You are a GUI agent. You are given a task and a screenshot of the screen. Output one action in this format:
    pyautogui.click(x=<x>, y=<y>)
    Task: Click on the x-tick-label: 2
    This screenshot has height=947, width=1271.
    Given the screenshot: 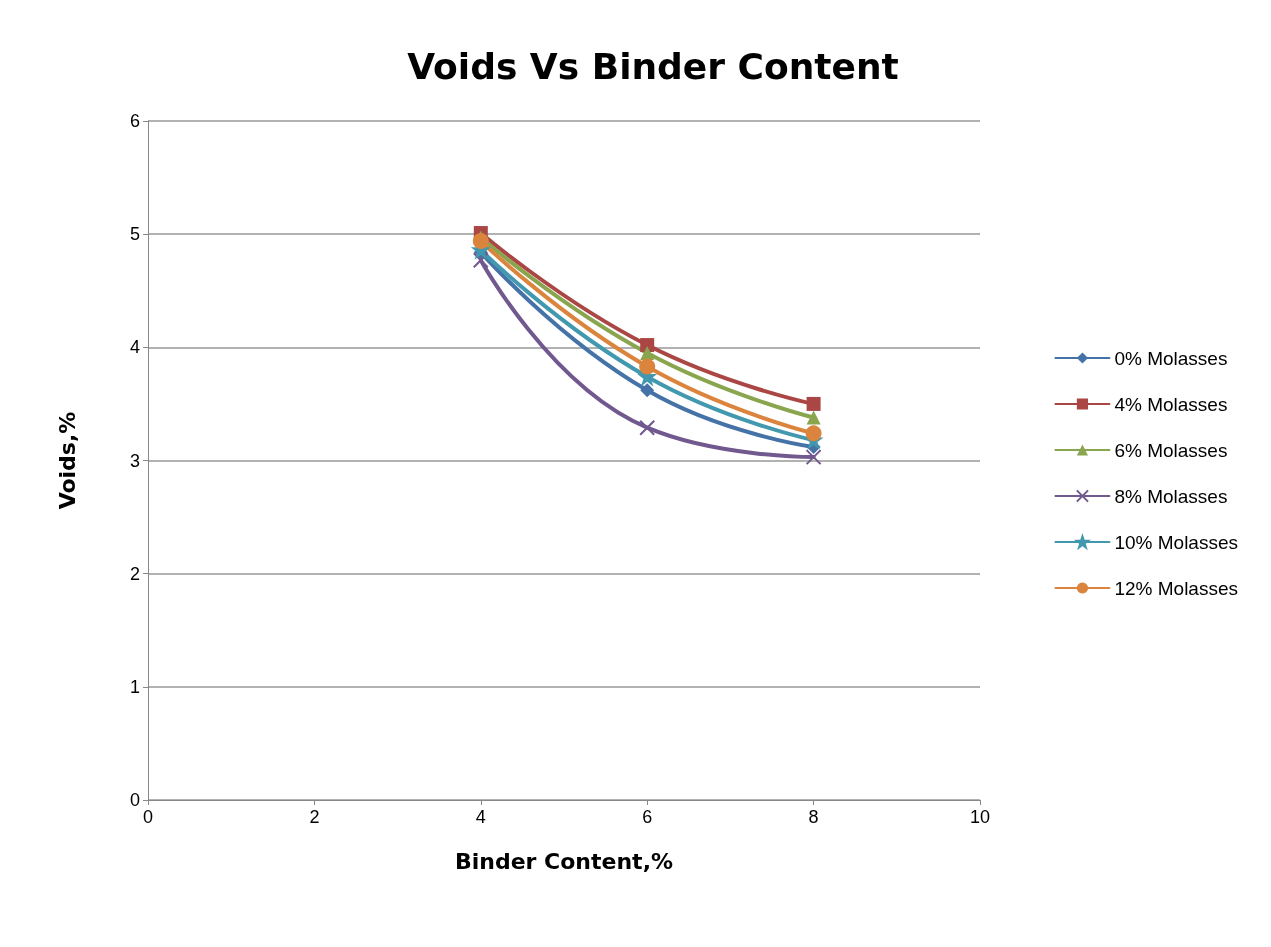 What is the action you would take?
    pyautogui.click(x=314, y=817)
    